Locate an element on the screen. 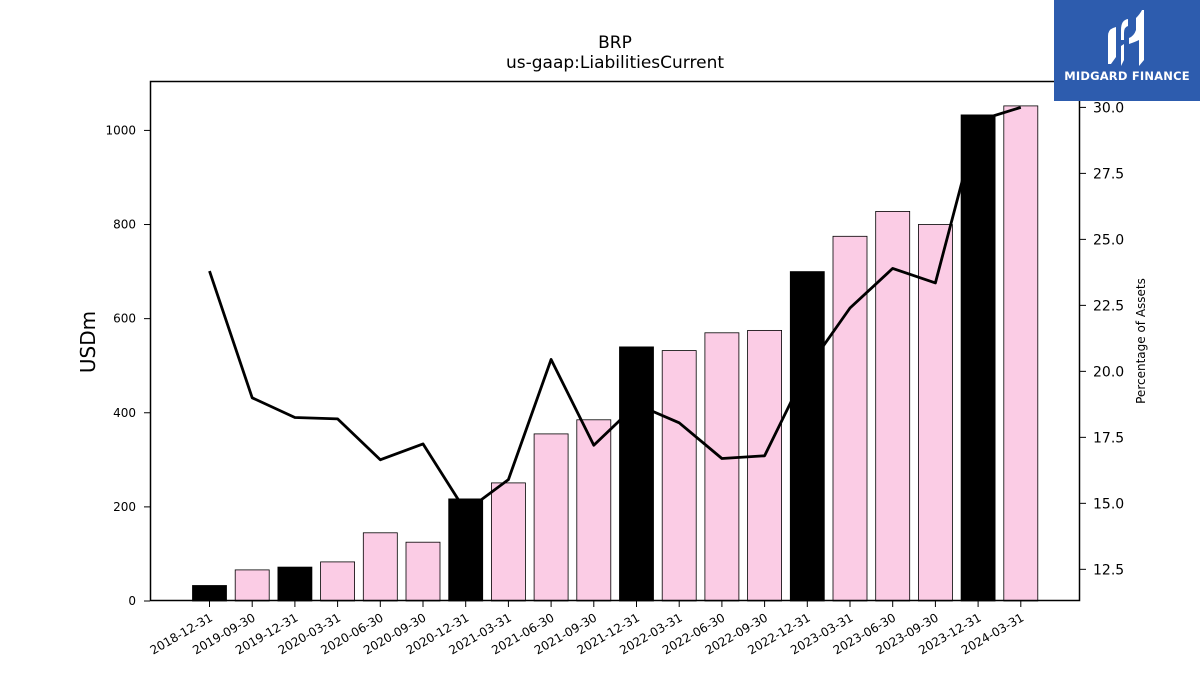 The image size is (1200, 675). y-axis-right: 12.5 15.0 17.5 20.0 22.5 25.0 27.5 30.0 is located at coordinates (1102, 339).